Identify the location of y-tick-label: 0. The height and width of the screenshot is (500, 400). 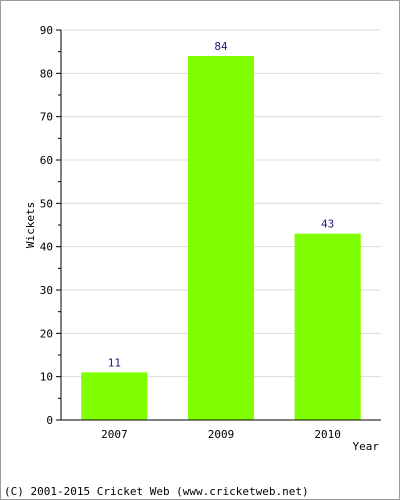
(49, 420).